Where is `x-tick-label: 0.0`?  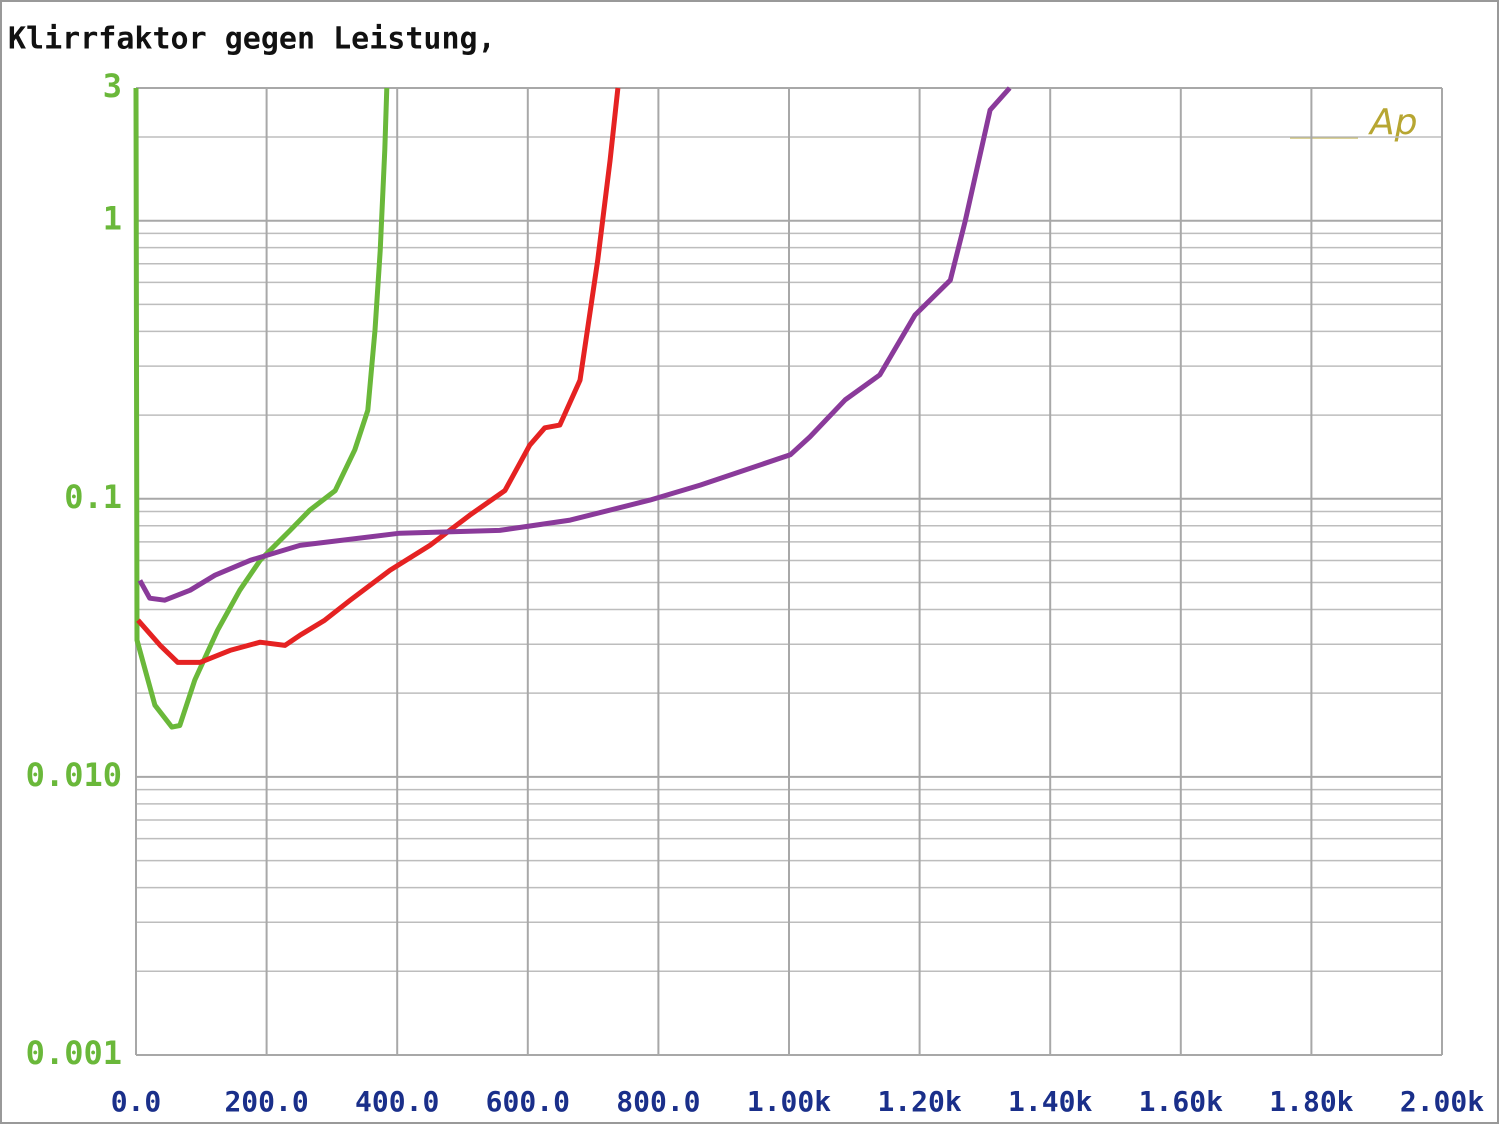
x-tick-label: 0.0 is located at coordinates (136, 1101).